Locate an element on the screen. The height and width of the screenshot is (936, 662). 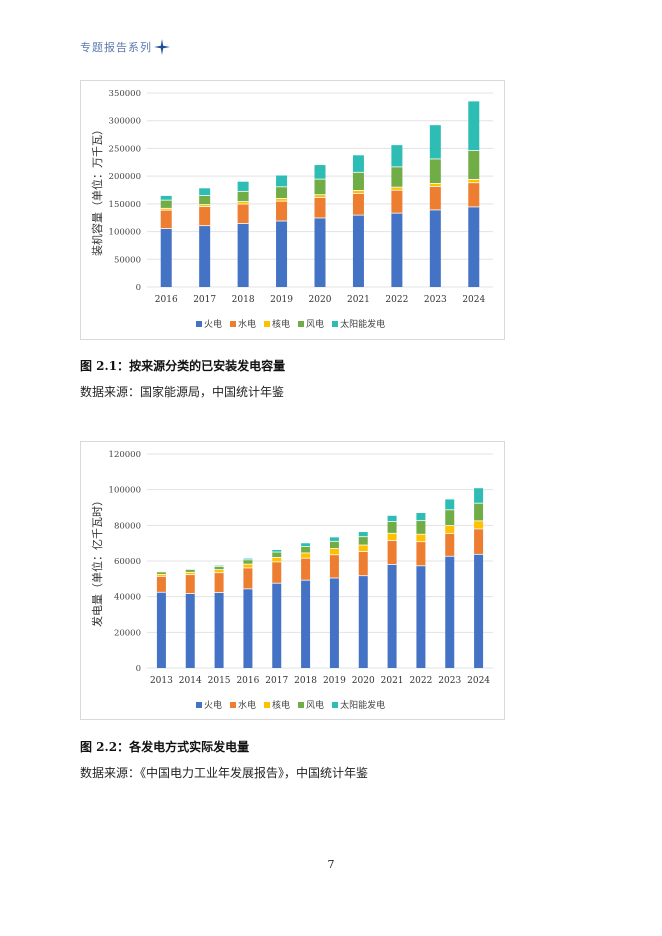
bar-stack-2021 is located at coordinates (358, 221).